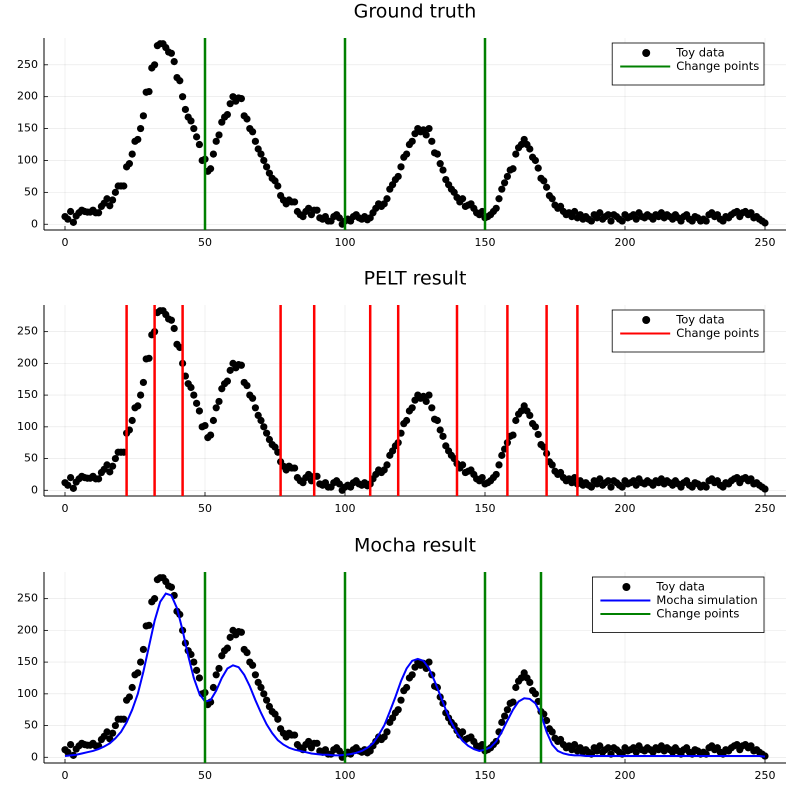  What do you see at coordinates (485, 242) in the screenshot?
I see `x-tick-label: 150` at bounding box center [485, 242].